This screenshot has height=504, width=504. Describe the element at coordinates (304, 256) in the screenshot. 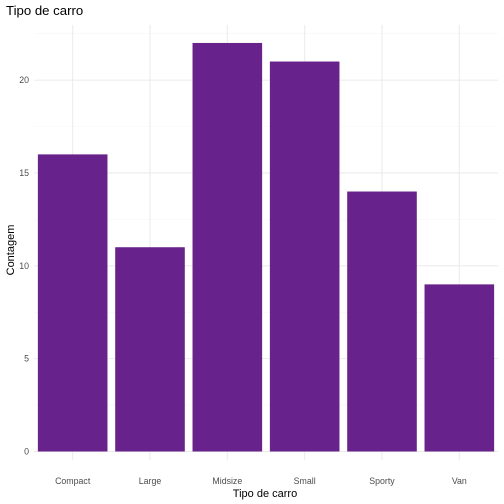

I see `bar-small` at that location.